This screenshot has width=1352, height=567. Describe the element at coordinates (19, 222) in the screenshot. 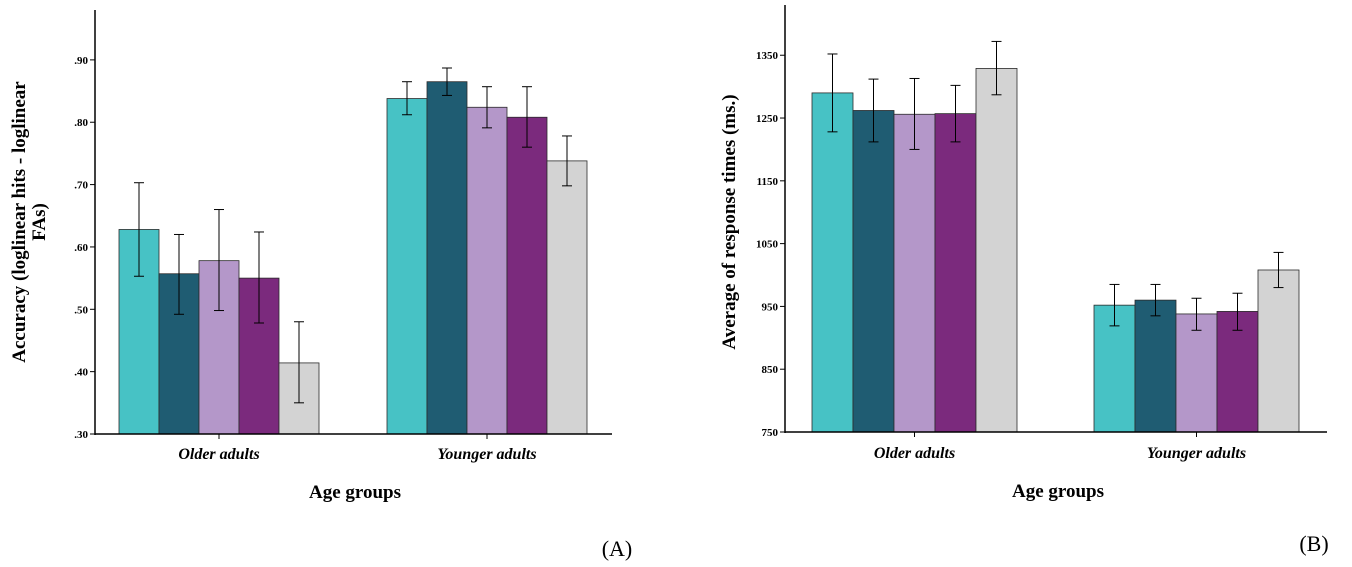

I see `y-axis-title-line: Accuracy (loglinear hits - loglinear` at that location.